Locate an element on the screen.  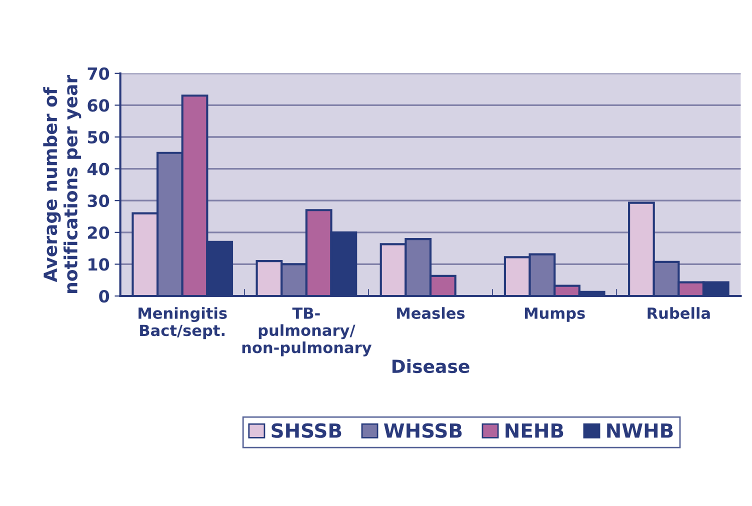
y-axis-title: Average number of notifications per year is located at coordinates (62, 183).